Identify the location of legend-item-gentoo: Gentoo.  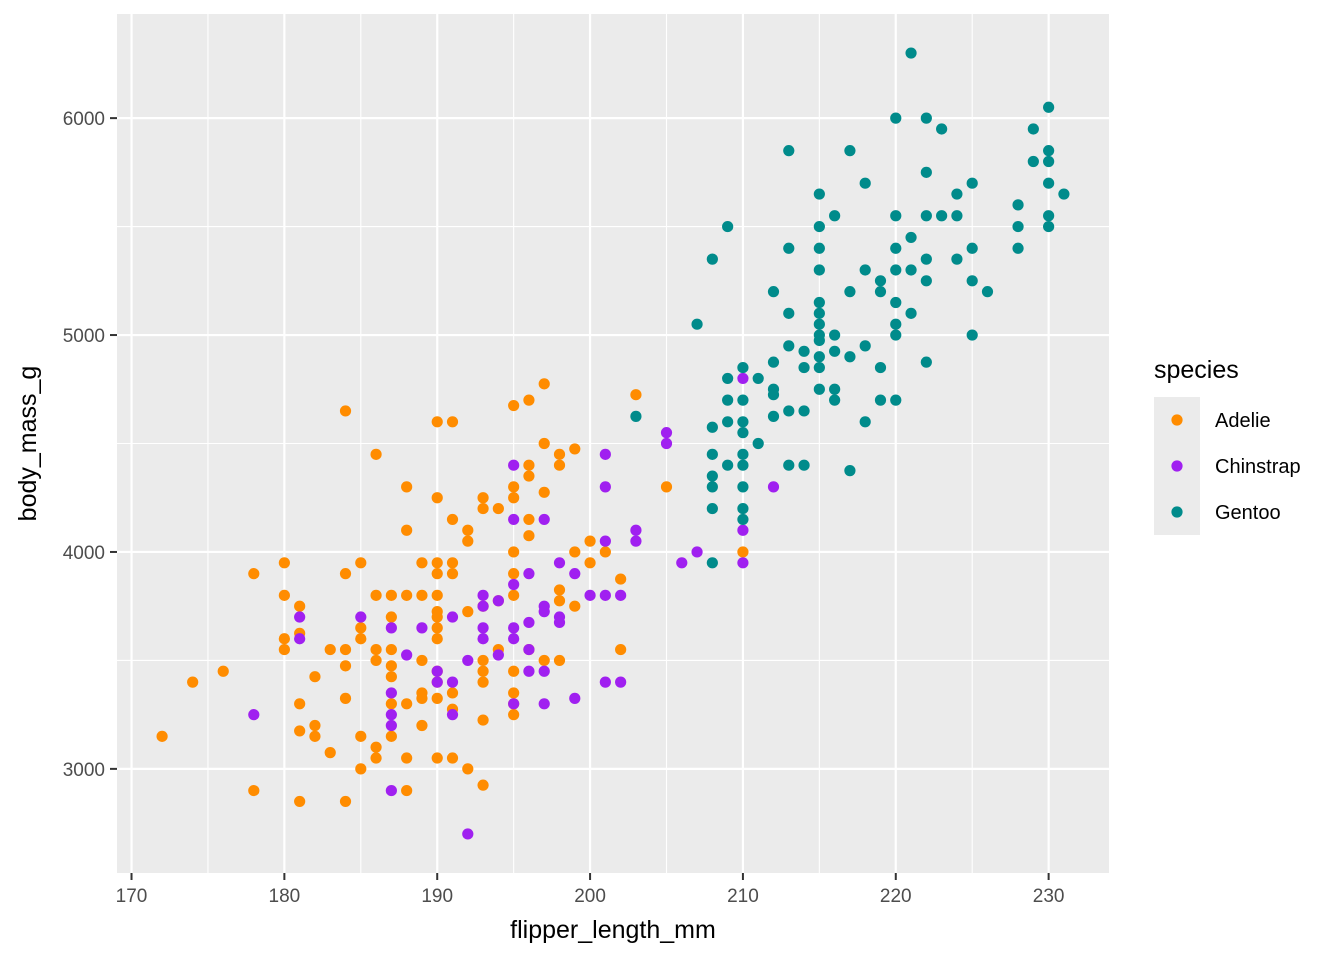
(1226, 513).